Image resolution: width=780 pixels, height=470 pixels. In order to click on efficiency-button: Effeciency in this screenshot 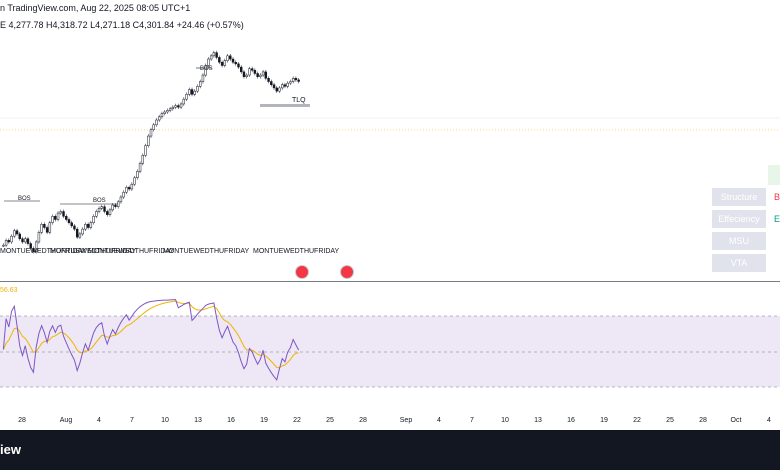, I will do `click(739, 219)`.